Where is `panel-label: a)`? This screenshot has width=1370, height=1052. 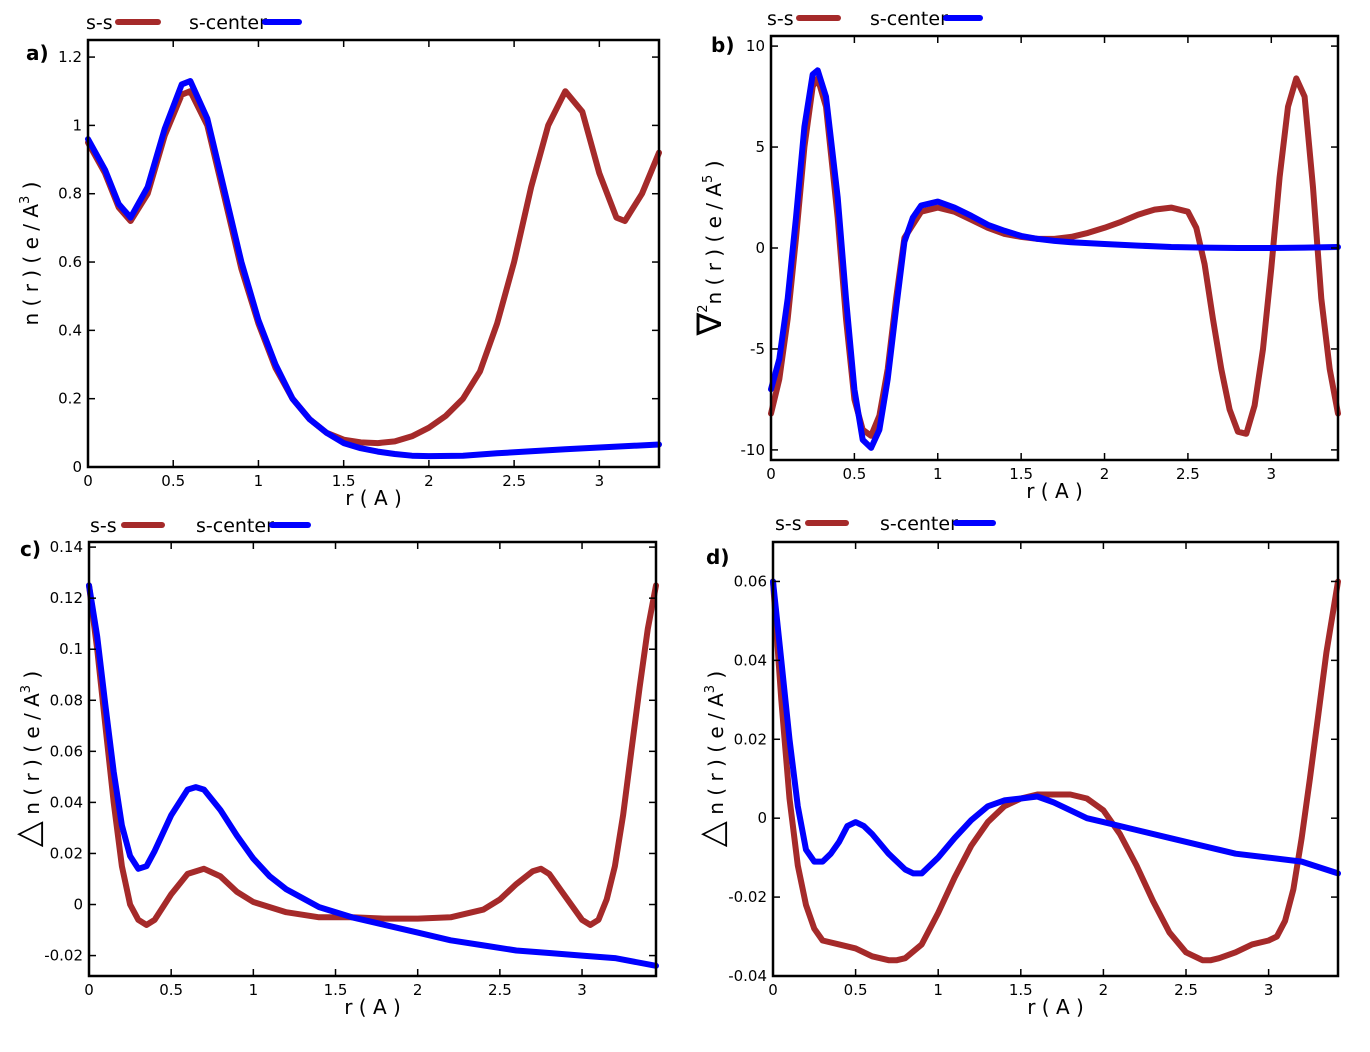 panel-label: a) is located at coordinates (37, 53).